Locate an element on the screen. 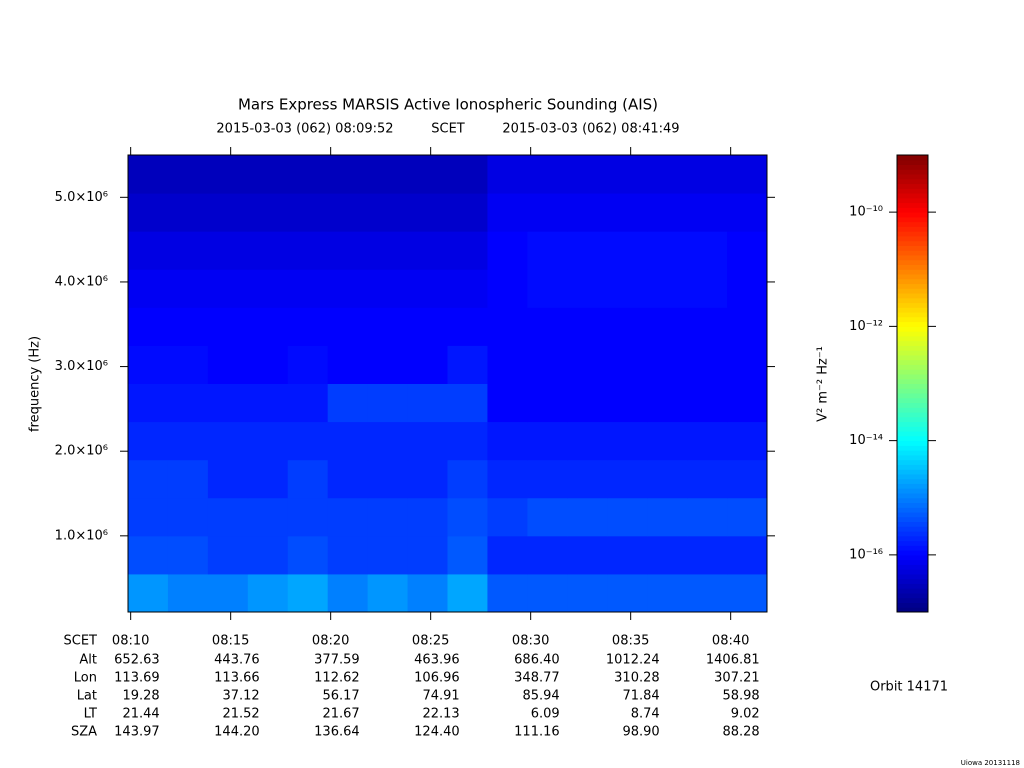  ephemeris-row-label: Lat is located at coordinates (87, 696).